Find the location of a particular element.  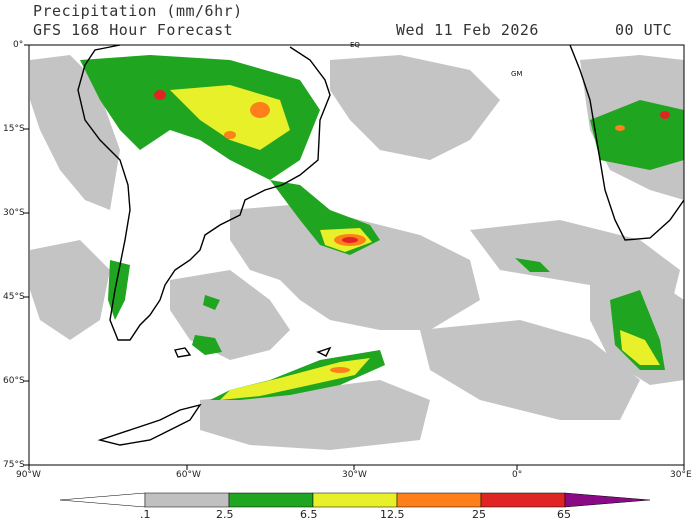

legend-tick-0: .1 is located at coordinates (145, 514).